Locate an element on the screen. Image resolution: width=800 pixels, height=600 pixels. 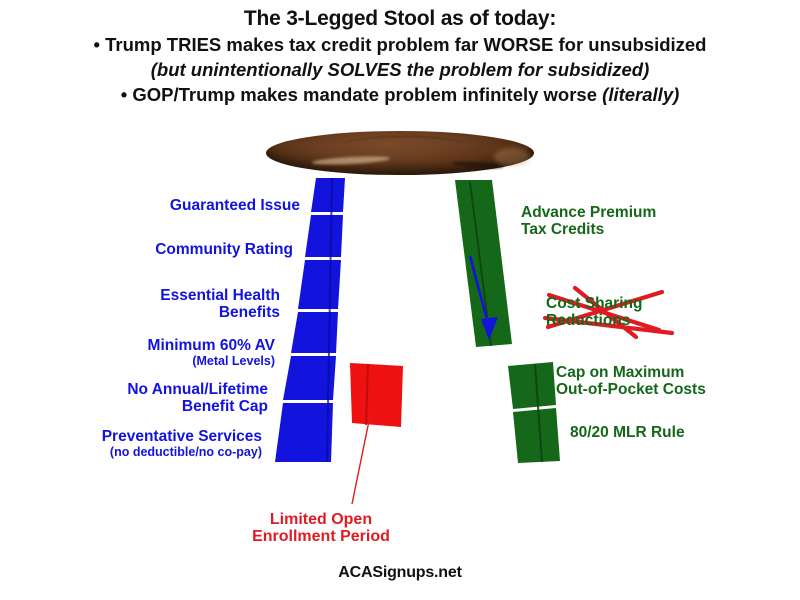
red-label-limited-open-enrollment: Limited Open Enrollment Period is located at coordinates (321, 528).